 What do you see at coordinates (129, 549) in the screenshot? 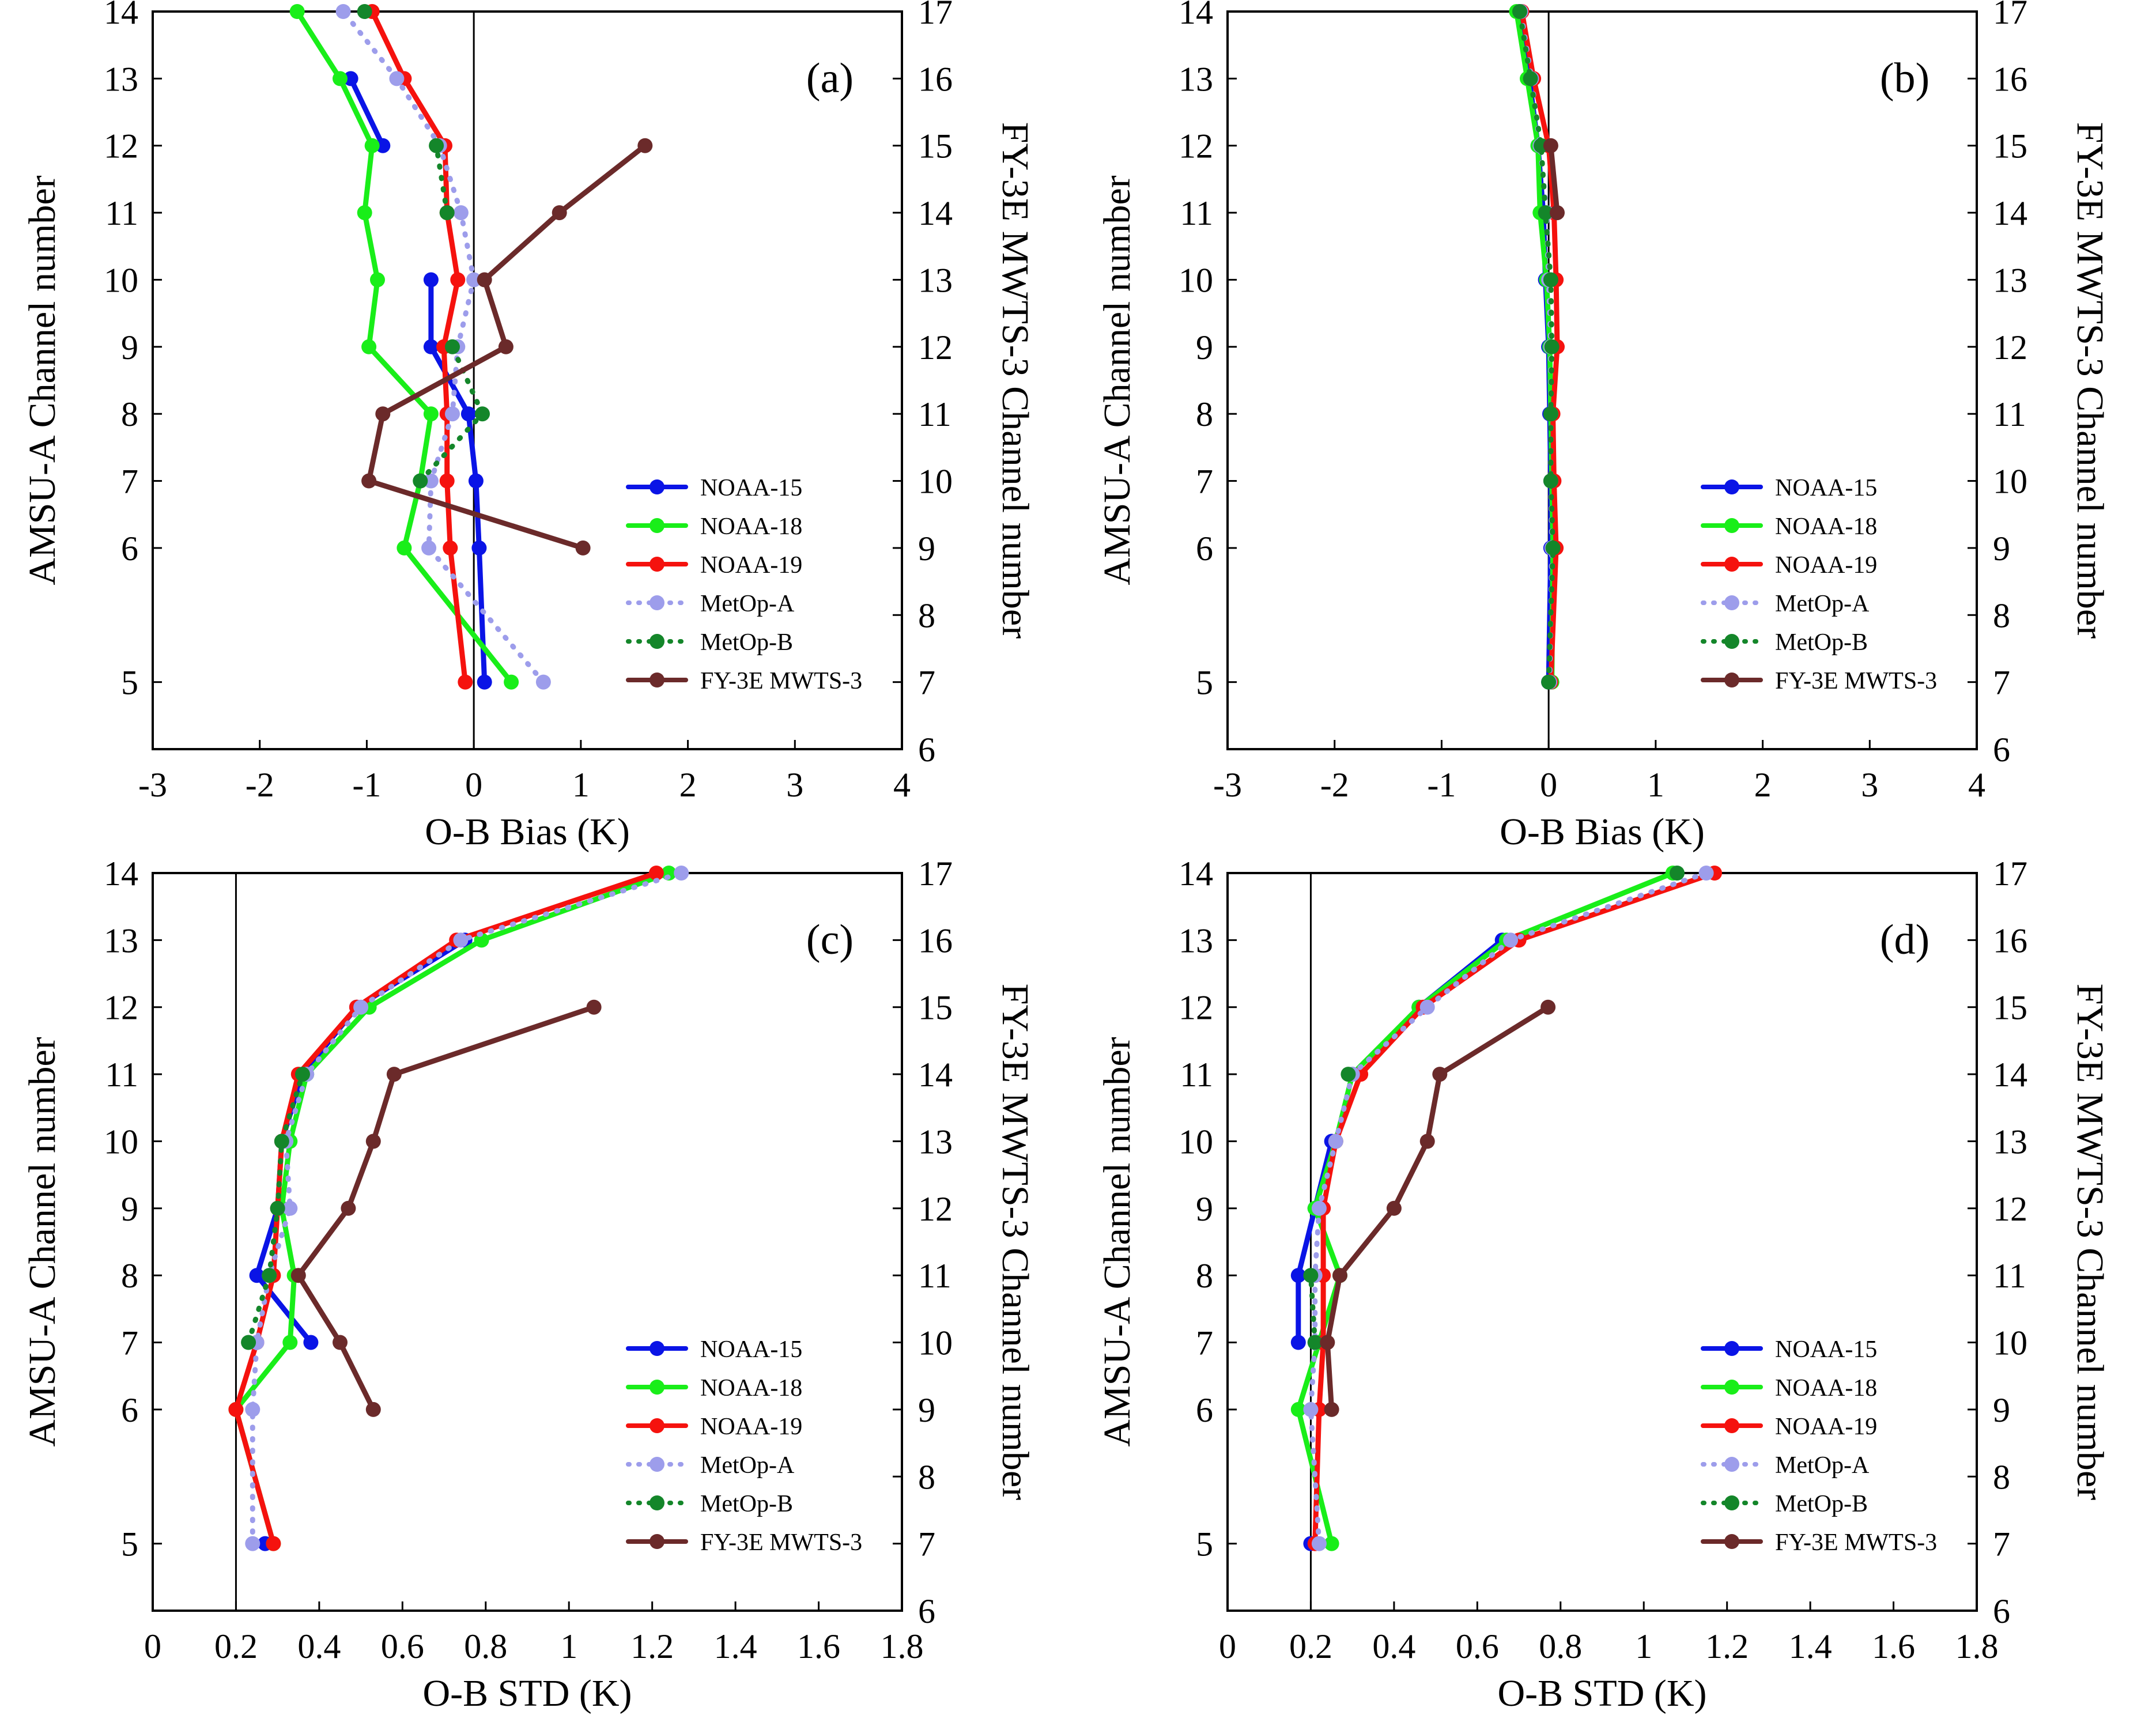
I see `left-tick-label: 6` at bounding box center [129, 549].